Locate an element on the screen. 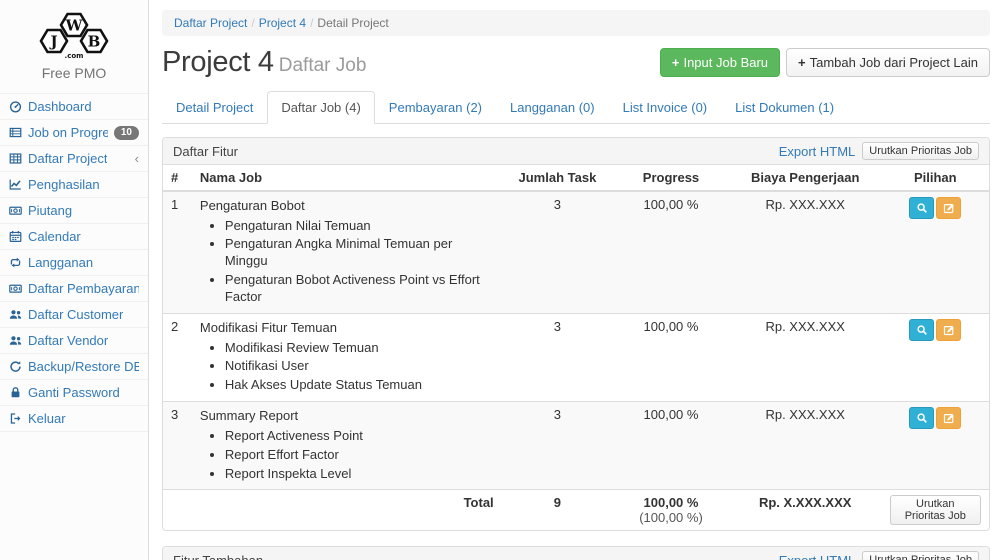 This screenshot has height=560, width=1000. breadcrumb-link-project-4: Project 4 is located at coordinates (282, 23).